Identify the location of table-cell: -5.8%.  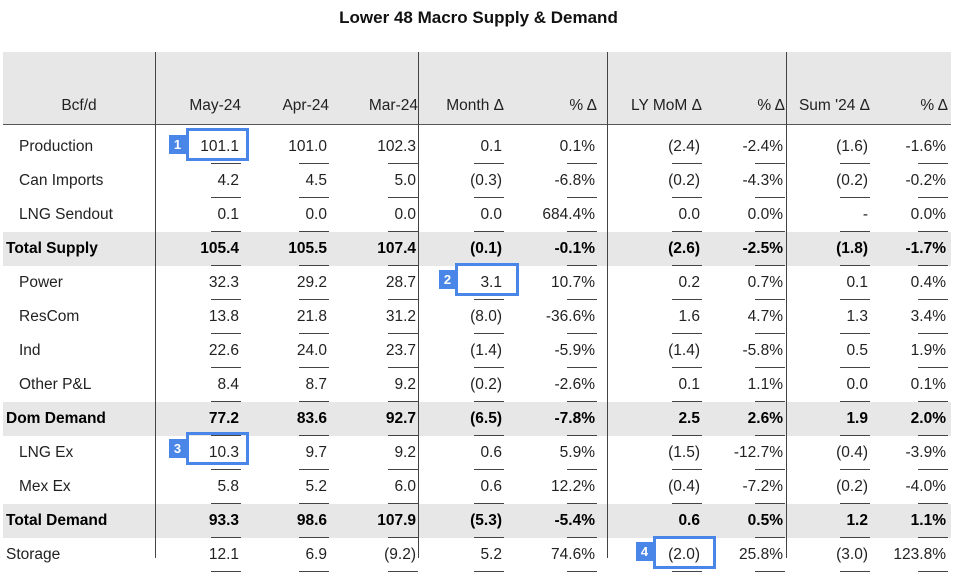
(763, 350).